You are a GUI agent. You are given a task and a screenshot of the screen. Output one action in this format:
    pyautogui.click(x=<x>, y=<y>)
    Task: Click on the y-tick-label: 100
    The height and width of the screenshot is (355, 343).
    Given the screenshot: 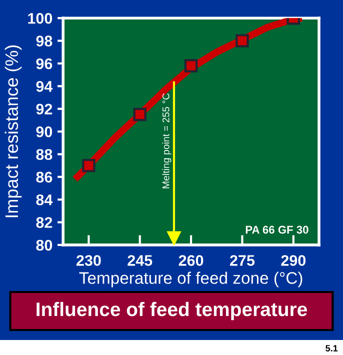 What is the action you would take?
    pyautogui.click(x=40, y=18)
    